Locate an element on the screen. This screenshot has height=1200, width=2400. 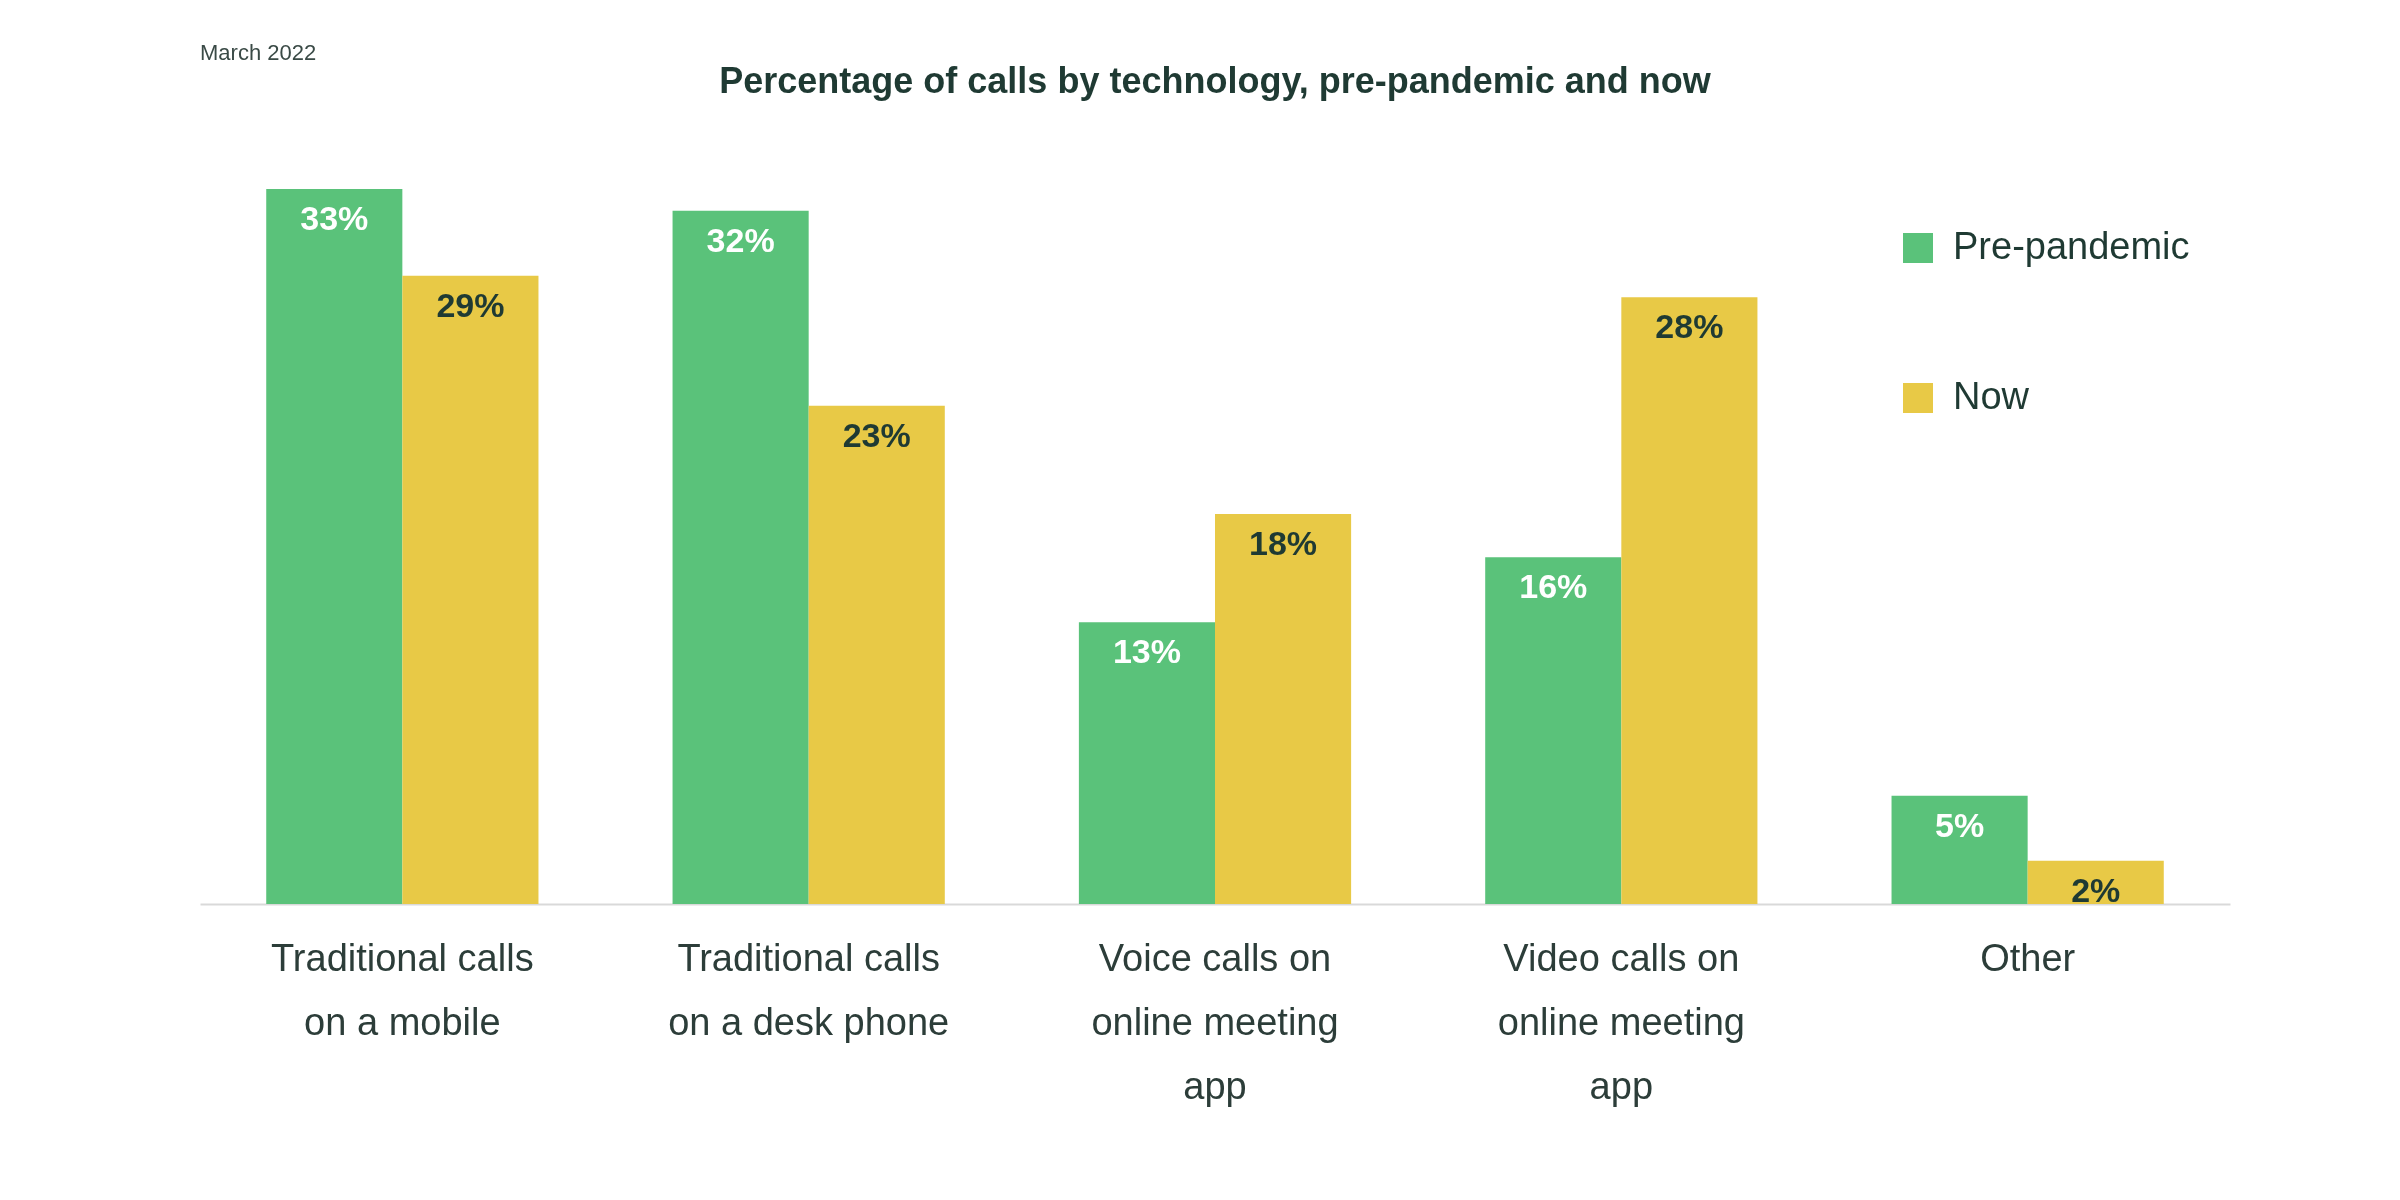
x-tick-label: Traditional calls on a mobile is located at coordinates (402, 989).